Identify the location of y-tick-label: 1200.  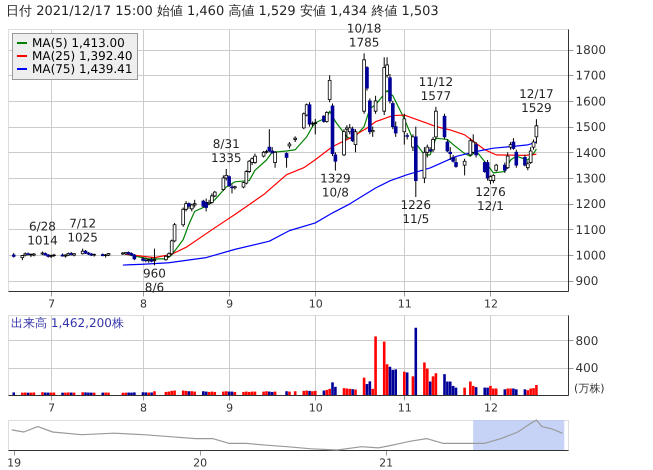
(591, 204).